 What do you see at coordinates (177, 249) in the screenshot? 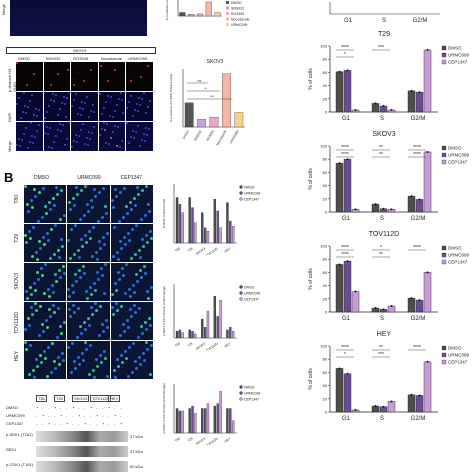
I see `x-tick-label: T80` at bounding box center [177, 249].